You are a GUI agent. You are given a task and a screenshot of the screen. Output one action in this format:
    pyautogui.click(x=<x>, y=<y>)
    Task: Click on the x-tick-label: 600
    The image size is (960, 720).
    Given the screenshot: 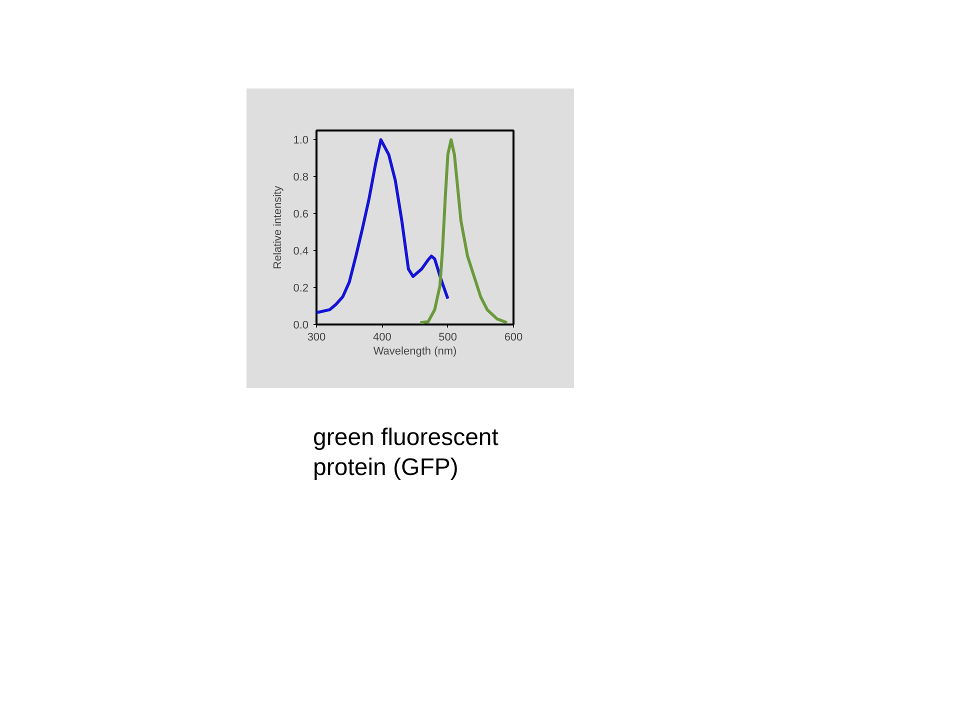 What is the action you would take?
    pyautogui.click(x=513, y=338)
    